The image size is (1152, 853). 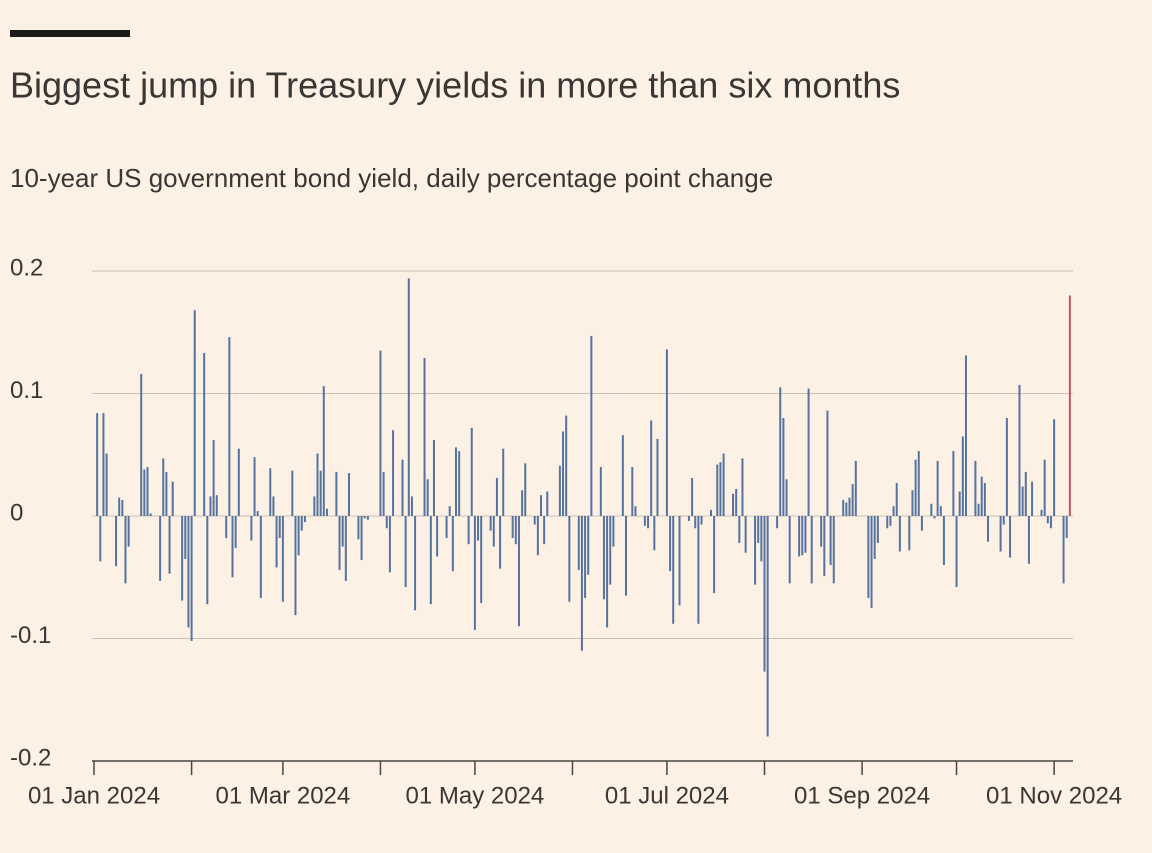 I want to click on y-tick-label: 0, so click(x=16, y=512).